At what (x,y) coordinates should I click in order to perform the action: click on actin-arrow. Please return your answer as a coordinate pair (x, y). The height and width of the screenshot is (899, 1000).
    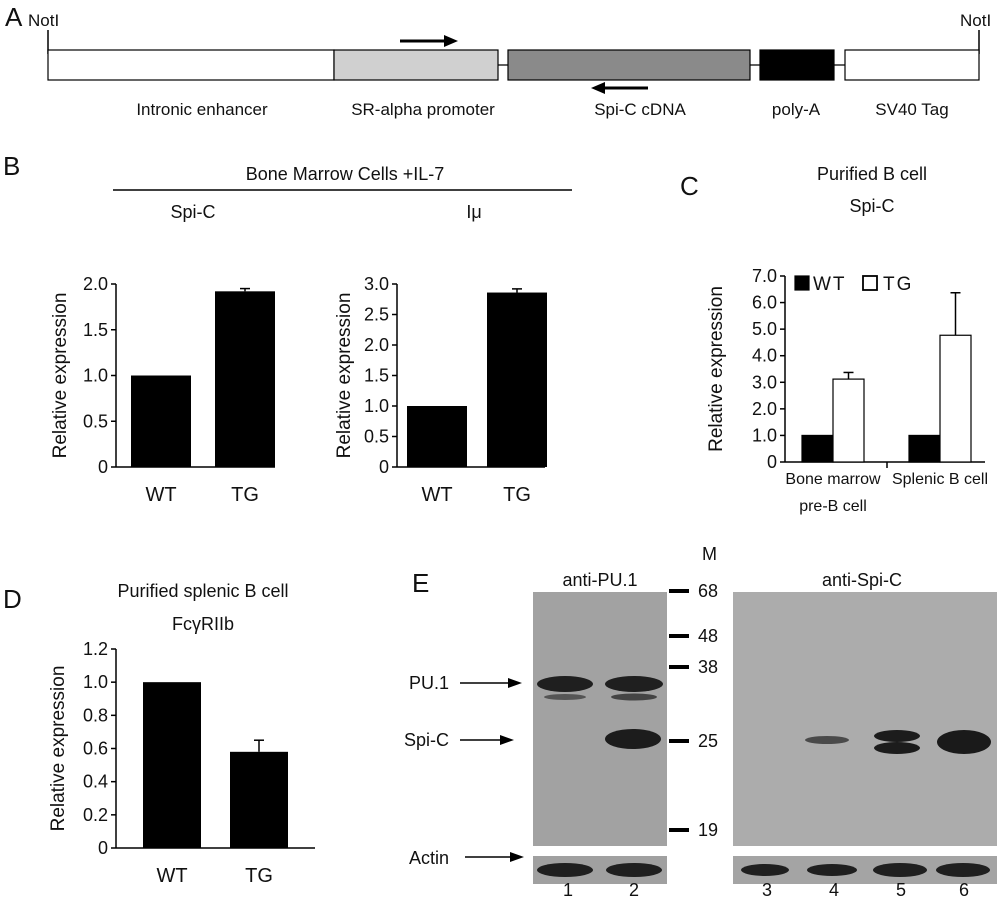
    Looking at the image, I should click on (494, 857).